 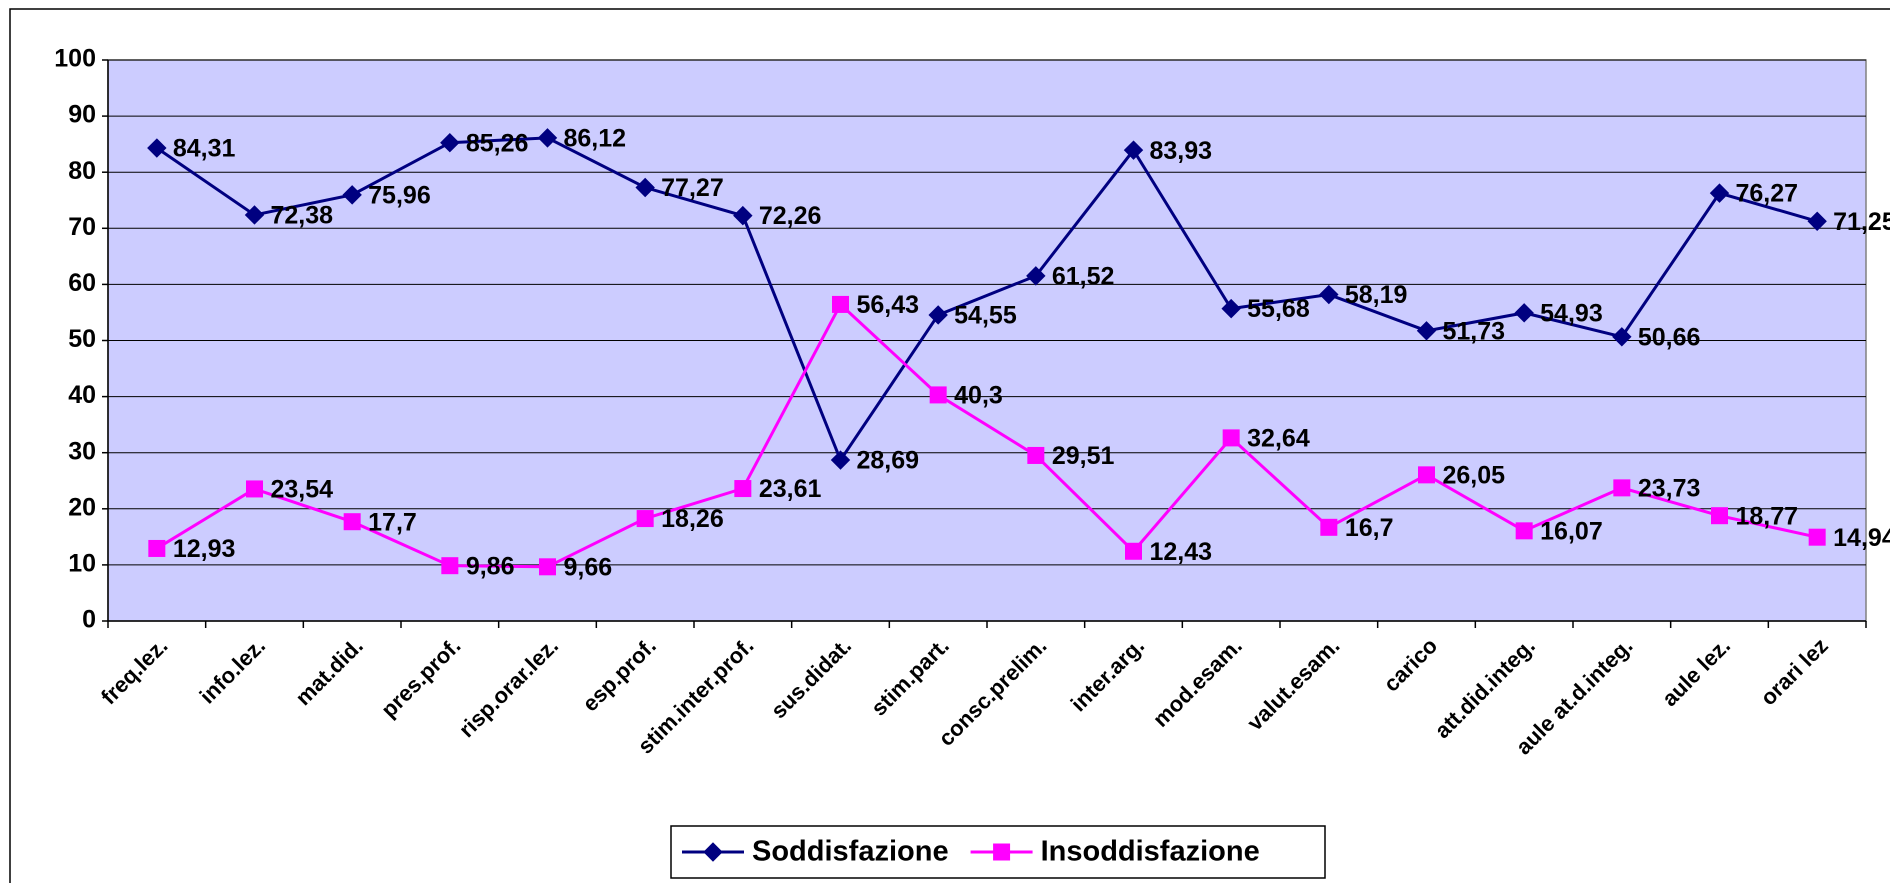 I want to click on y-tick-label: 10, so click(x=82, y=564).